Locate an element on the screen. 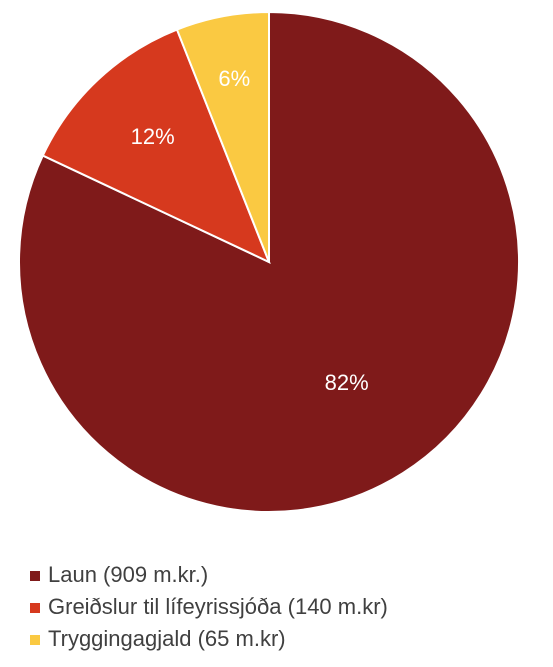 Image resolution: width=553 pixels, height=667 pixels. data-label: 82% is located at coordinates (347, 382).